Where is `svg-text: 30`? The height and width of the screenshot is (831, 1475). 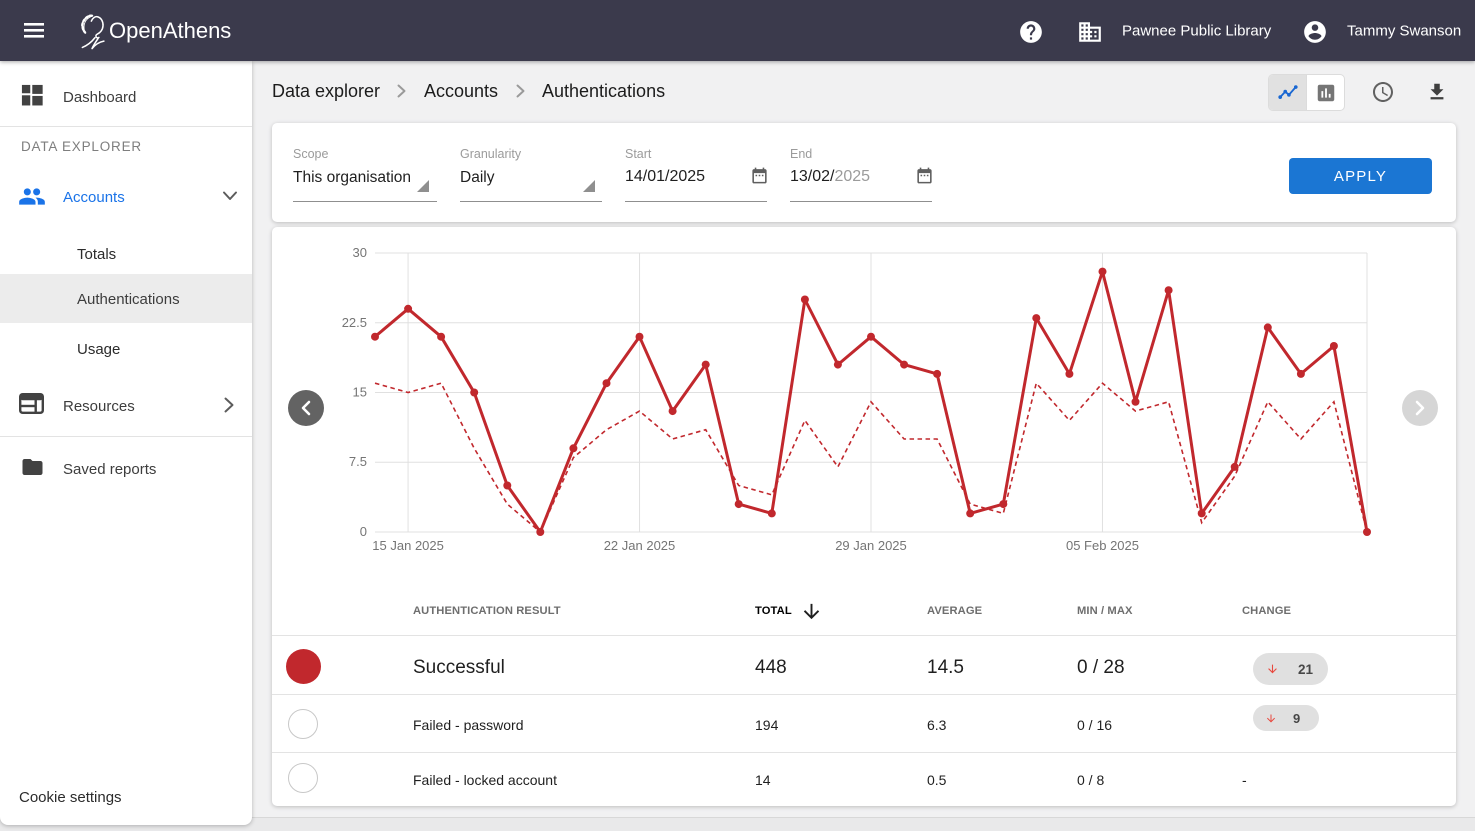
svg-text: 30 is located at coordinates (360, 252).